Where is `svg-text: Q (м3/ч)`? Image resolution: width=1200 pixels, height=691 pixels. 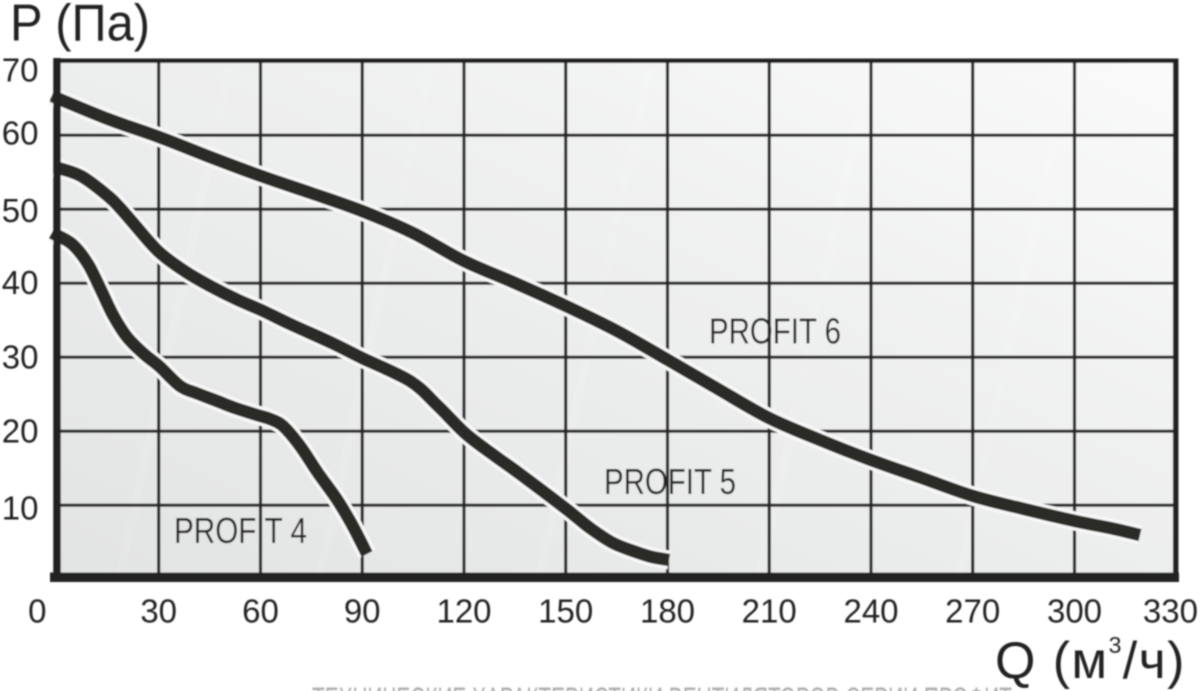
svg-text: Q (м3/ч) is located at coordinates (1090, 661).